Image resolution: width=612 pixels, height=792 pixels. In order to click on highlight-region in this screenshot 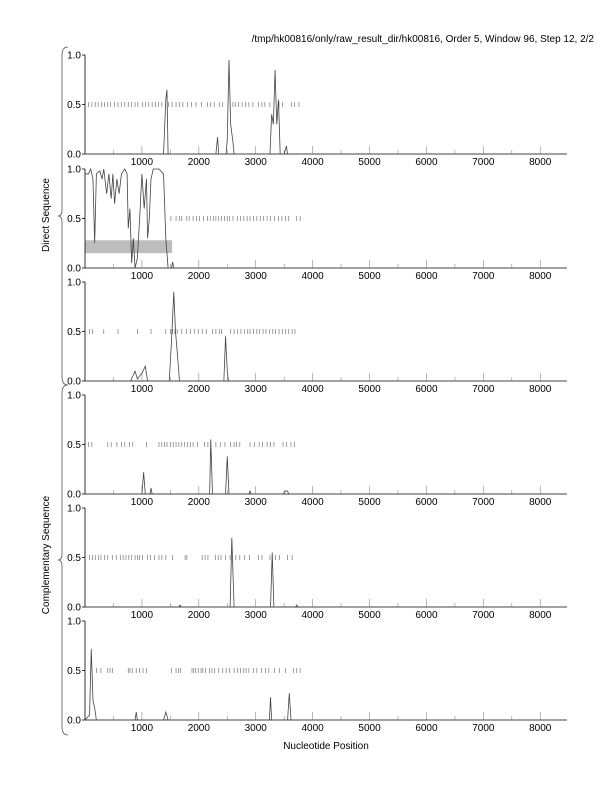, I will do `click(129, 247)`.